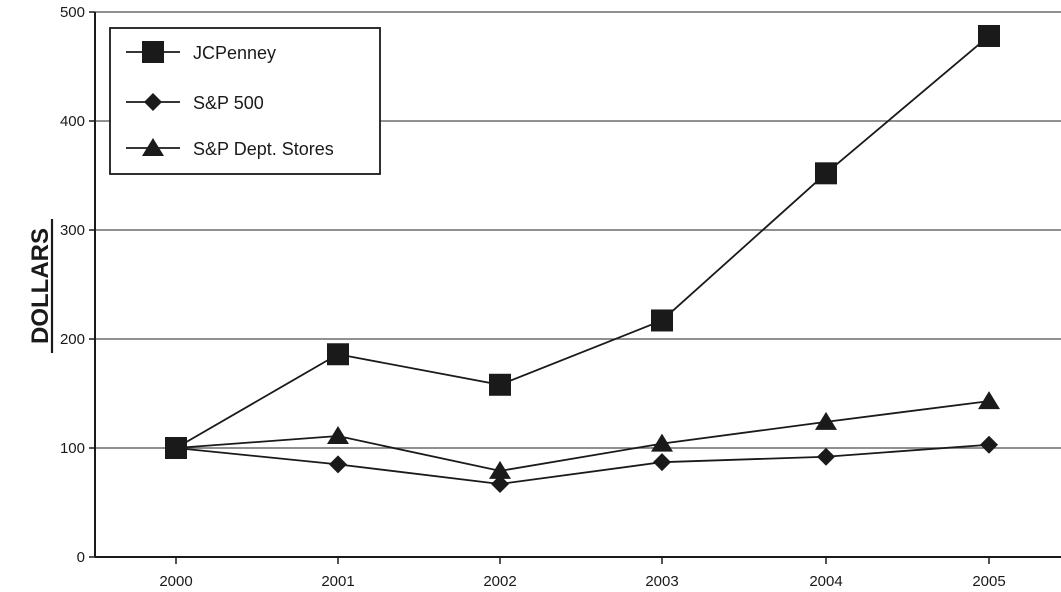 The image size is (1061, 592). What do you see at coordinates (72, 121) in the screenshot?
I see `y-tick-label-400: 400` at bounding box center [72, 121].